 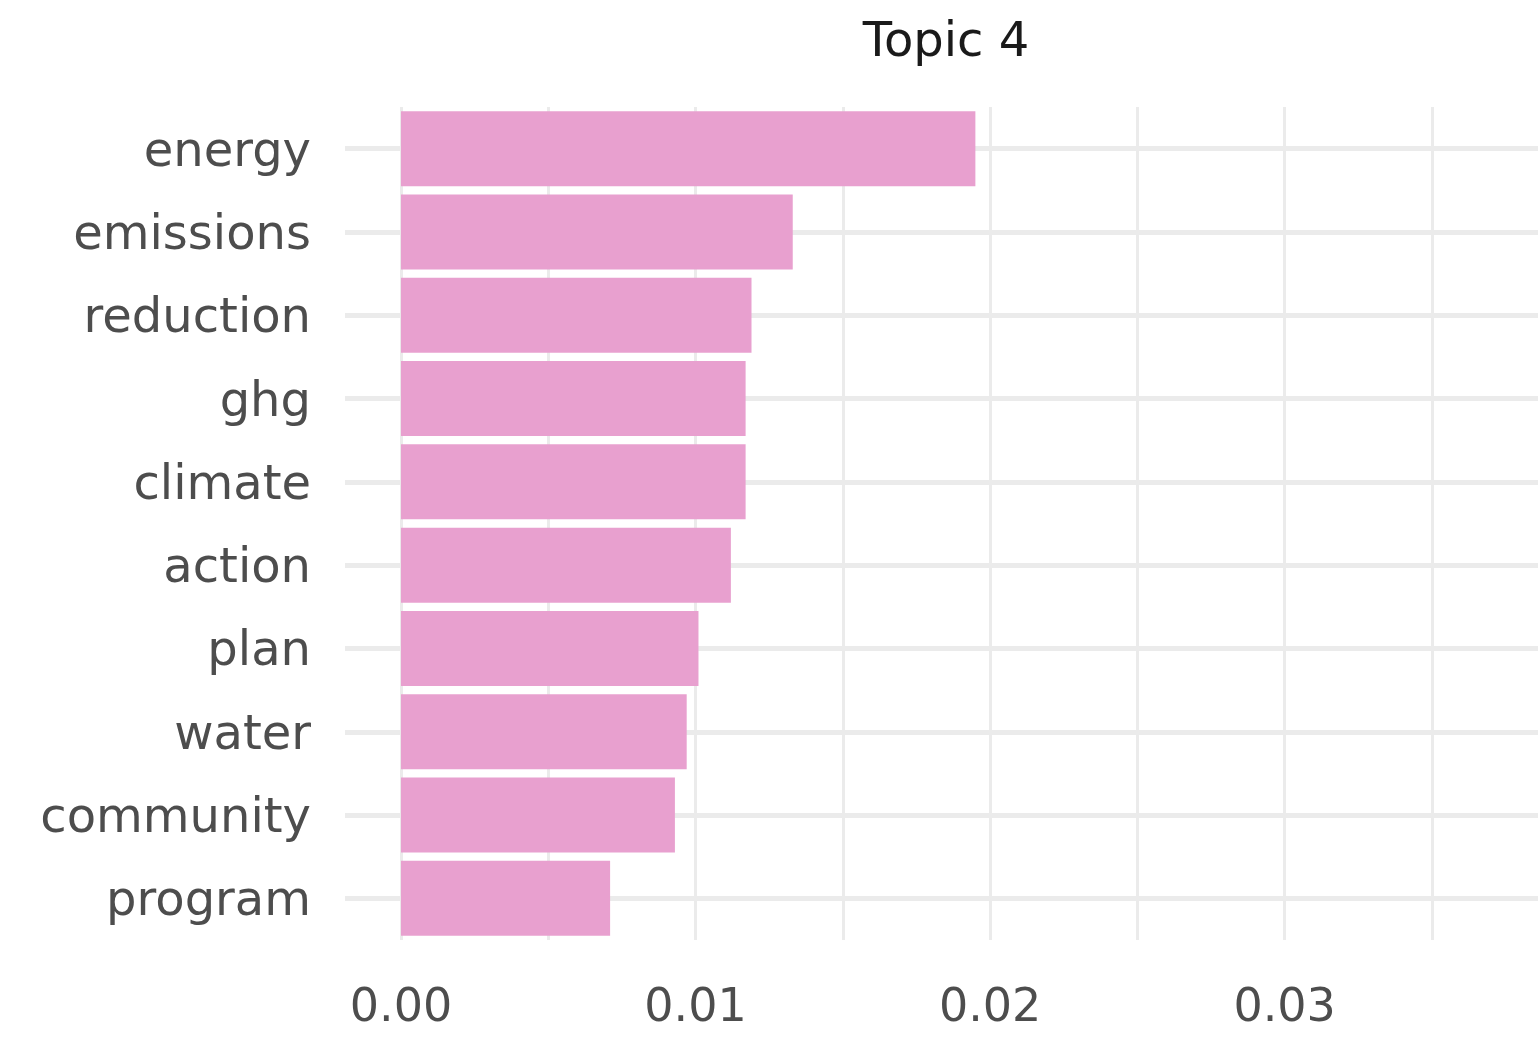 What do you see at coordinates (192, 231) in the screenshot?
I see `y-tick-label: emissions` at bounding box center [192, 231].